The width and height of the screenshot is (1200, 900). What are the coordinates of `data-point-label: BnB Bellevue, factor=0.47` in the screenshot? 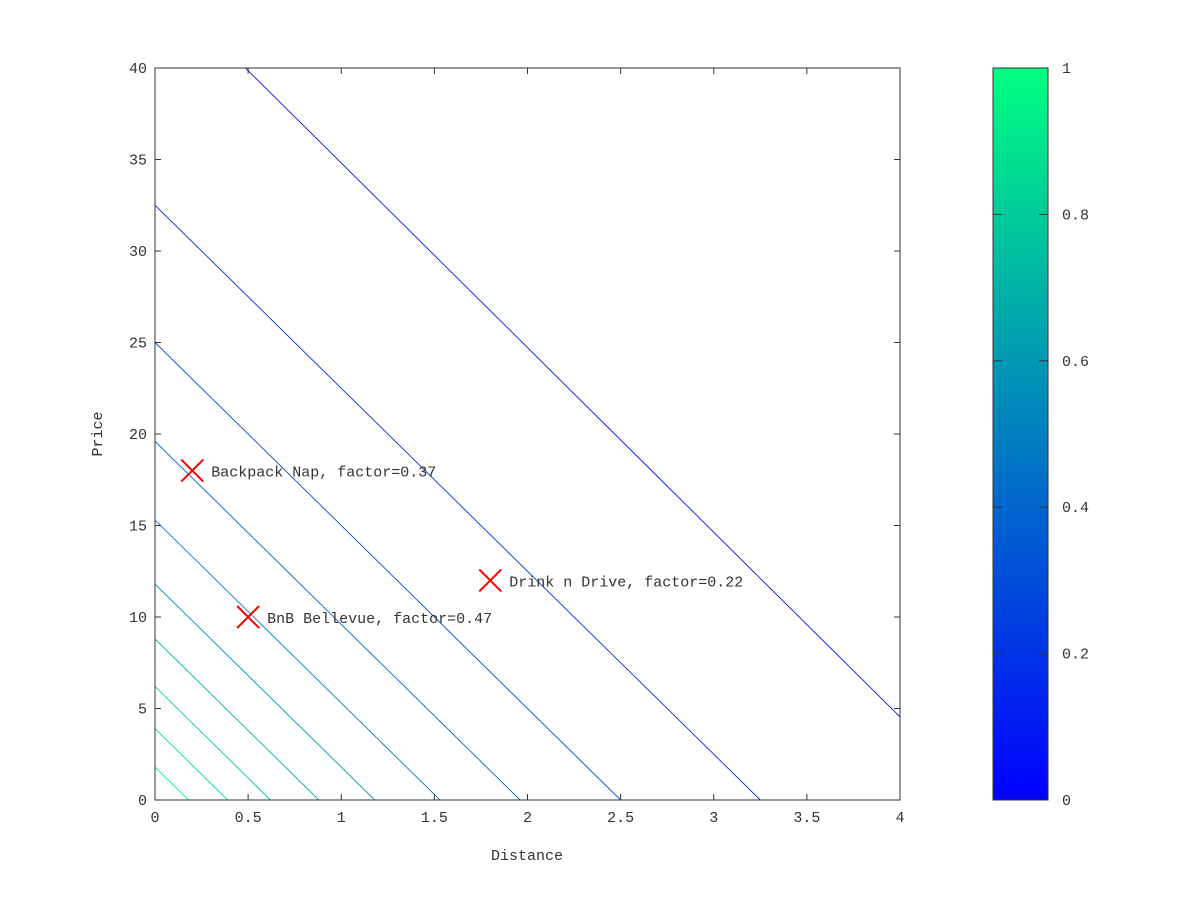 It's located at (379, 619).